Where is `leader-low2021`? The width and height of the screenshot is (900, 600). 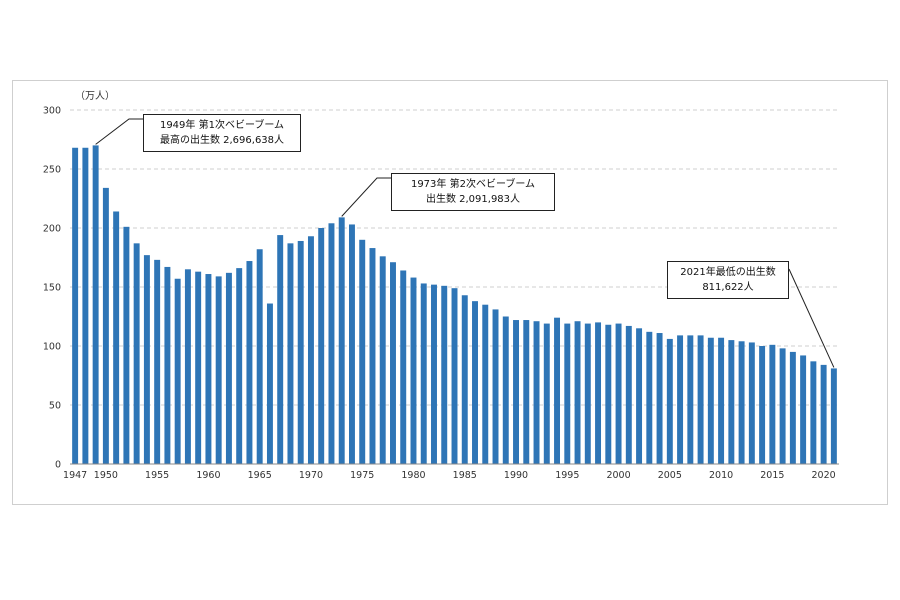
leader-low2021 is located at coordinates (811, 318).